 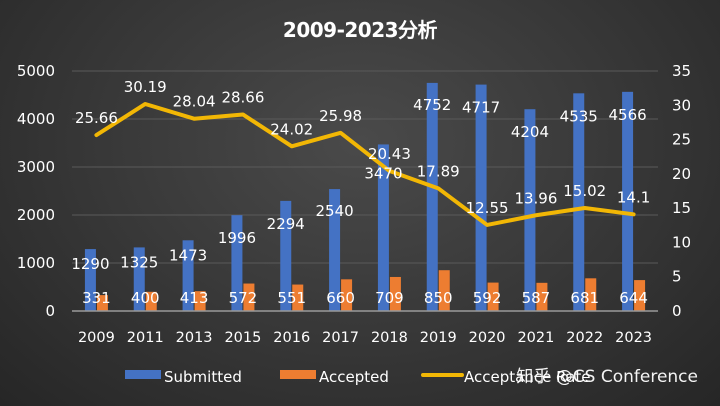 I want to click on x-tick-label: 2022, so click(x=584, y=338).